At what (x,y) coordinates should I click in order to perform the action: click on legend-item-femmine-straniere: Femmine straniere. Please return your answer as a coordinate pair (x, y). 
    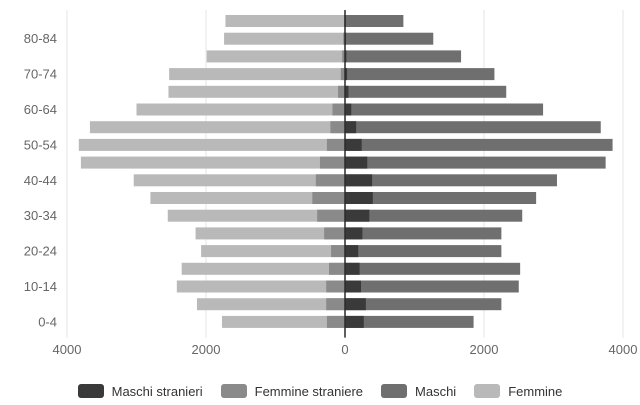
    Looking at the image, I should click on (292, 391).